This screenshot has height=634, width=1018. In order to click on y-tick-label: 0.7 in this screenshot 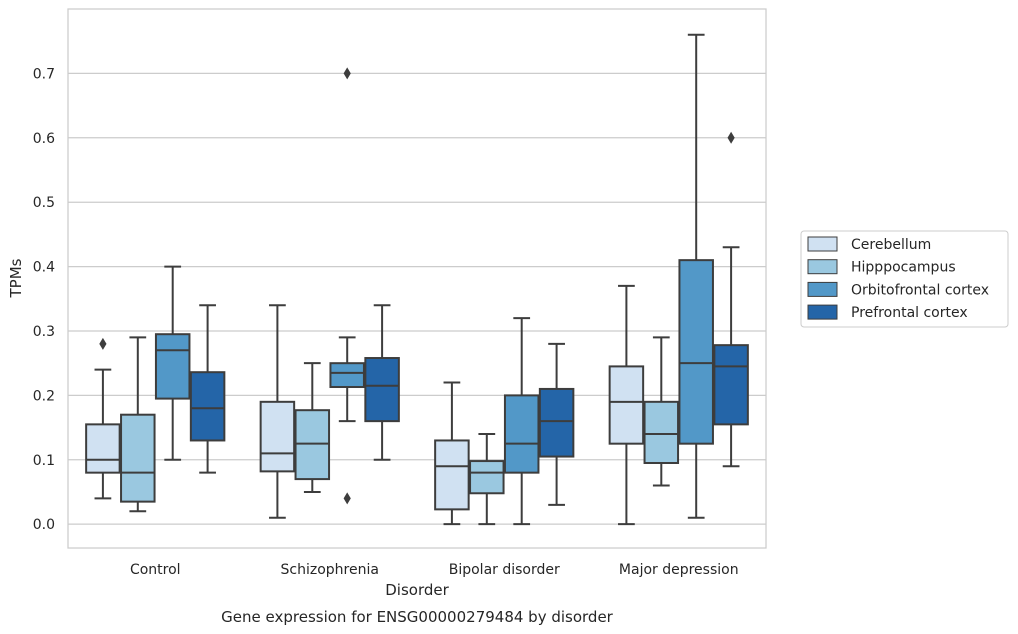, I will do `click(44, 74)`.